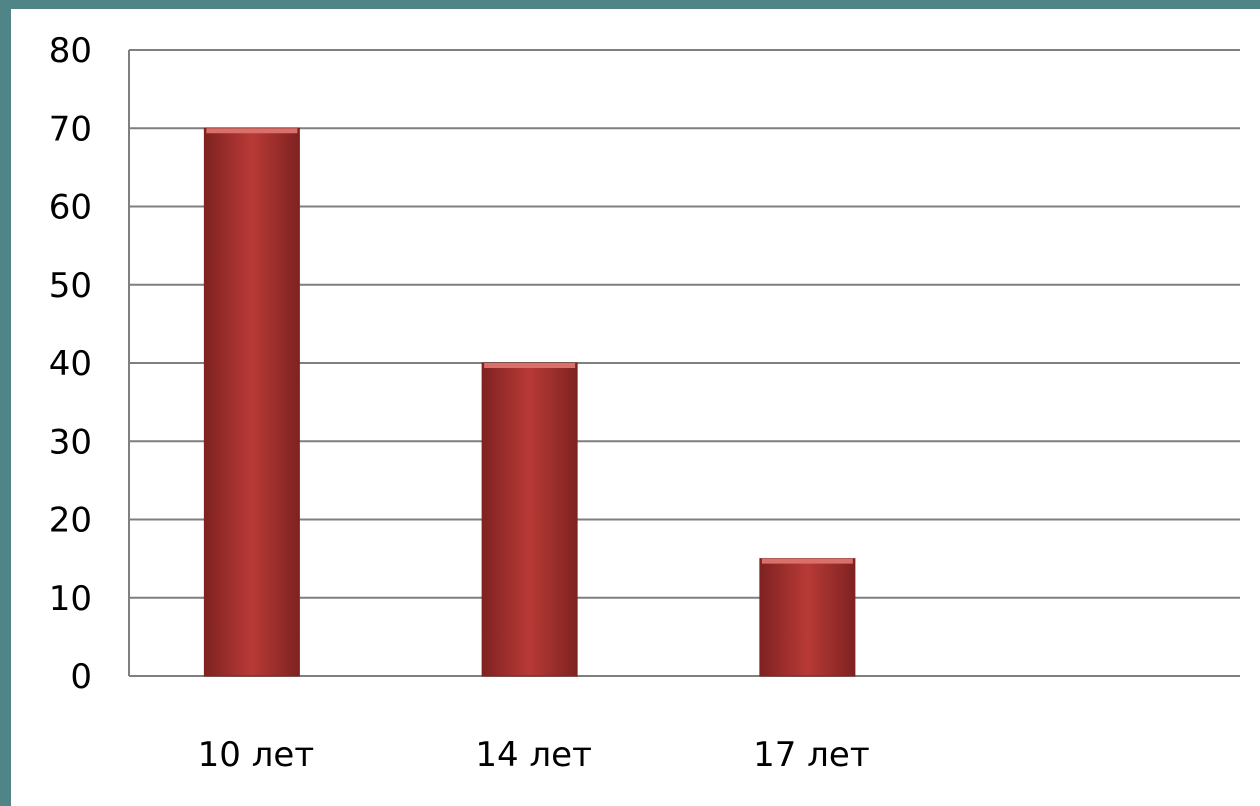  I want to click on x-tick-label: 10 лет, so click(256, 755).